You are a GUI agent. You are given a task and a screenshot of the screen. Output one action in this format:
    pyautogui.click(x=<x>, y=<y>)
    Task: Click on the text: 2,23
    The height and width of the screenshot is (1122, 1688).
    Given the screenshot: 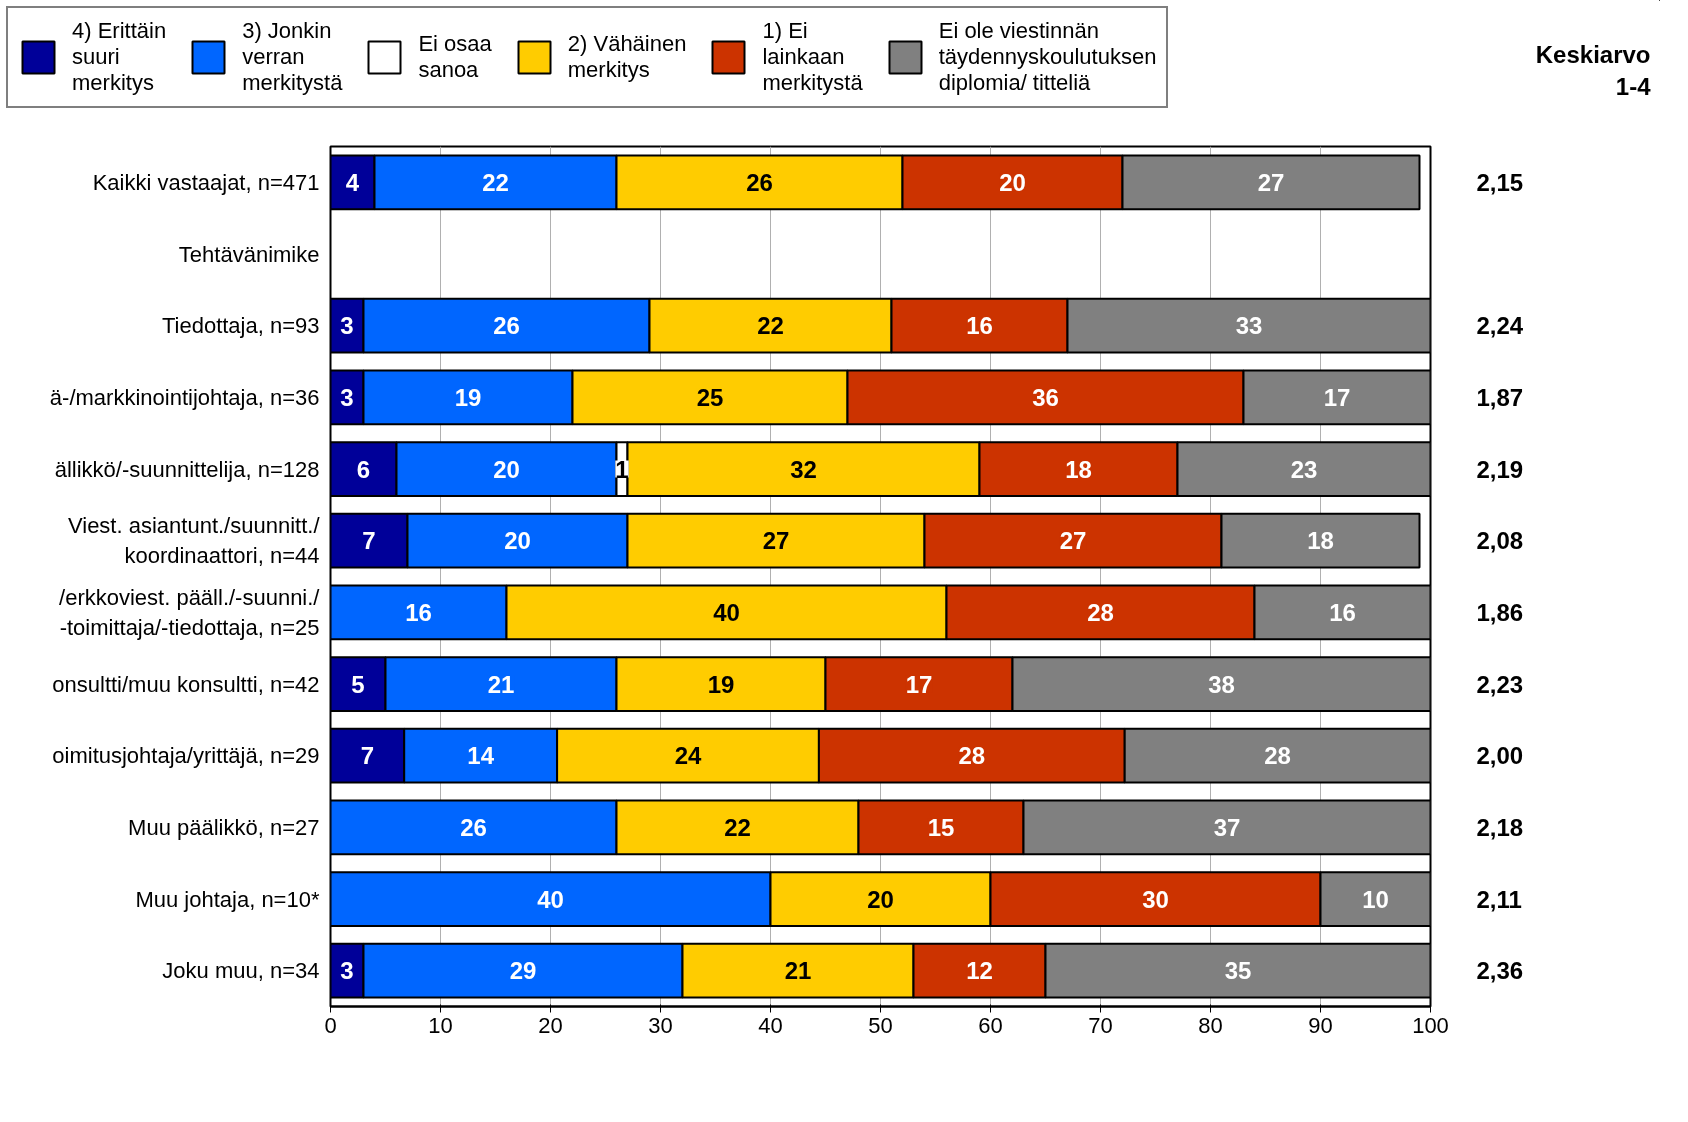 What is the action you would take?
    pyautogui.click(x=1500, y=684)
    